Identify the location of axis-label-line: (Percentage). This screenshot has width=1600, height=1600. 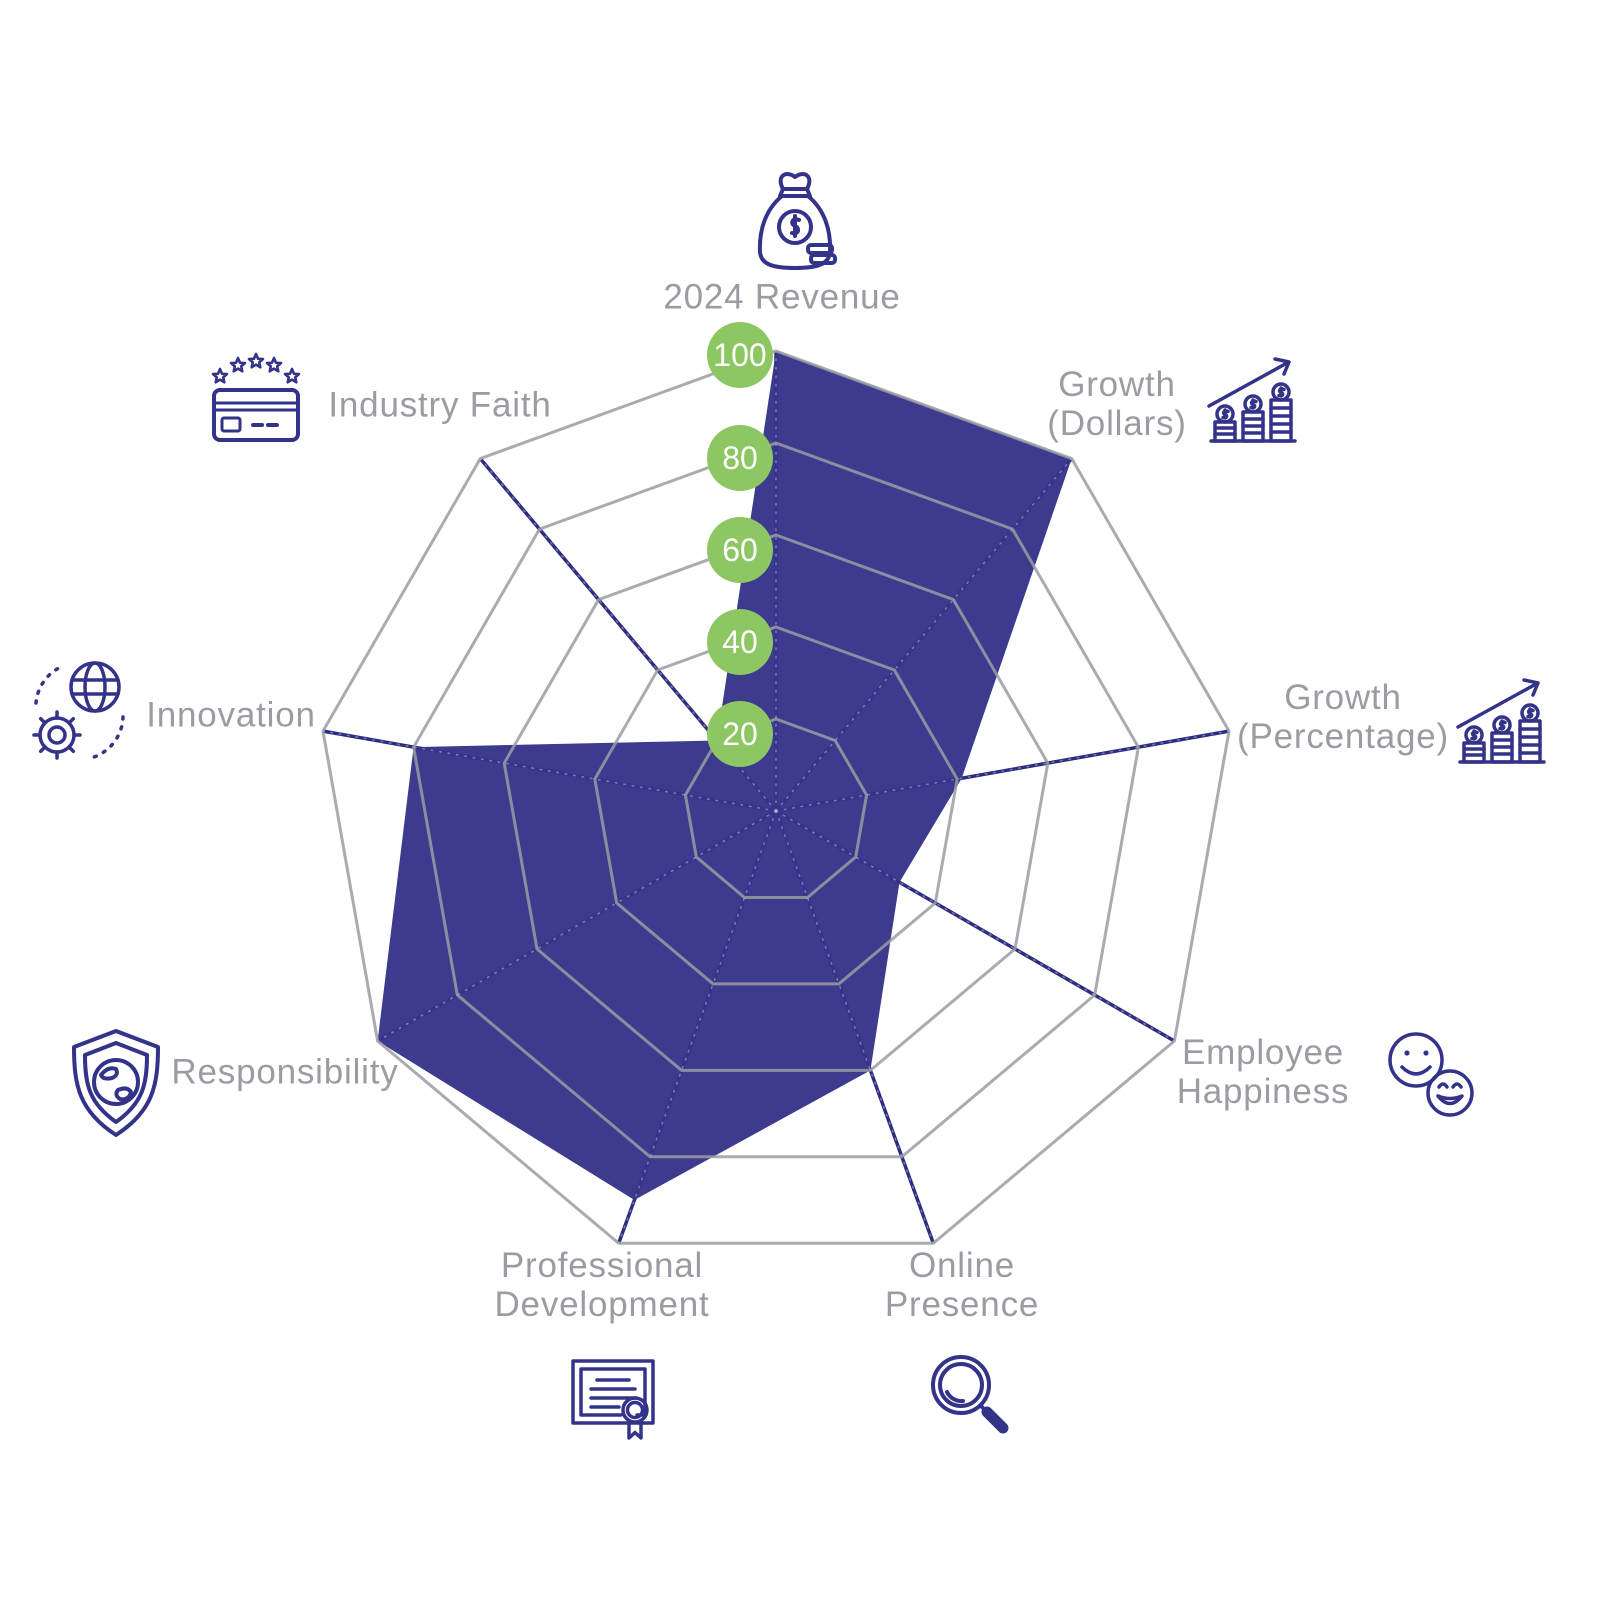
(1343, 736).